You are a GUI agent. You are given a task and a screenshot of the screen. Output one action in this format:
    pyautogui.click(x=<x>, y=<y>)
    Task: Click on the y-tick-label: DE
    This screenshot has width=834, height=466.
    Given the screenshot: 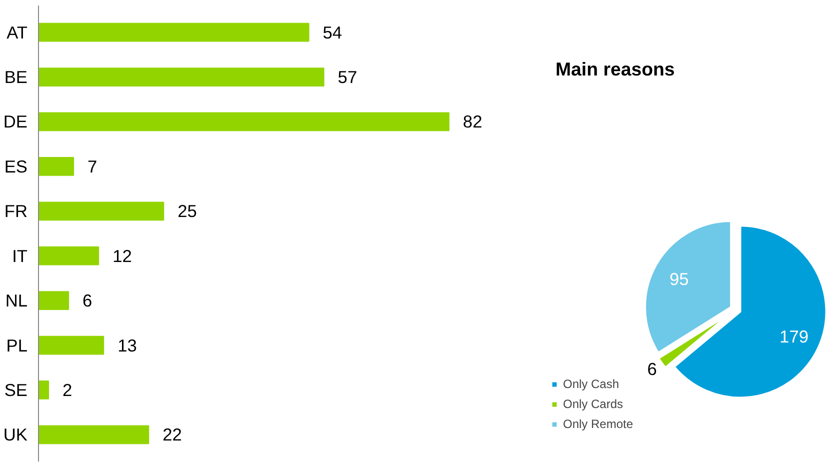 What is the action you would take?
    pyautogui.click(x=15, y=122)
    